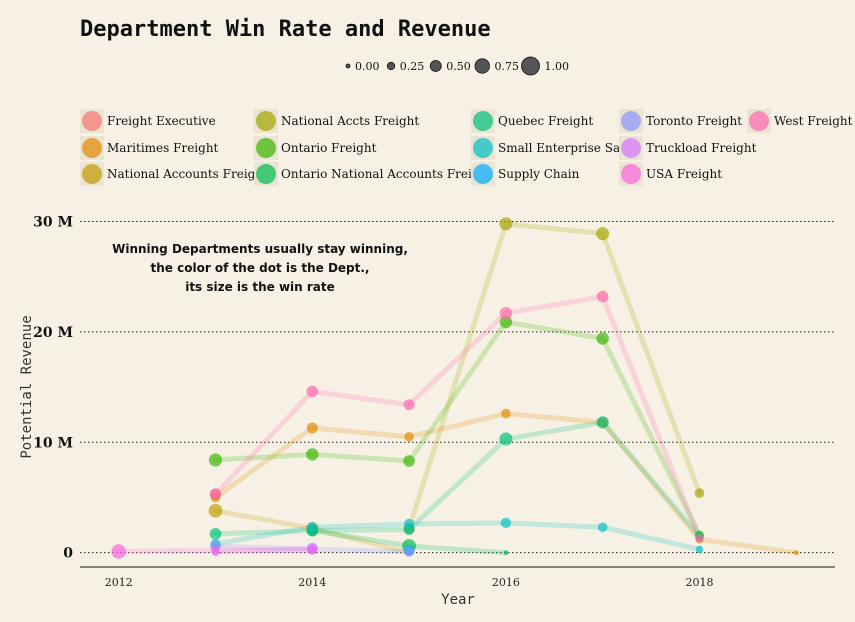 This screenshot has height=622, width=855. What do you see at coordinates (506, 553) in the screenshot?
I see `point-ontario-national-accounts-freight` at bounding box center [506, 553].